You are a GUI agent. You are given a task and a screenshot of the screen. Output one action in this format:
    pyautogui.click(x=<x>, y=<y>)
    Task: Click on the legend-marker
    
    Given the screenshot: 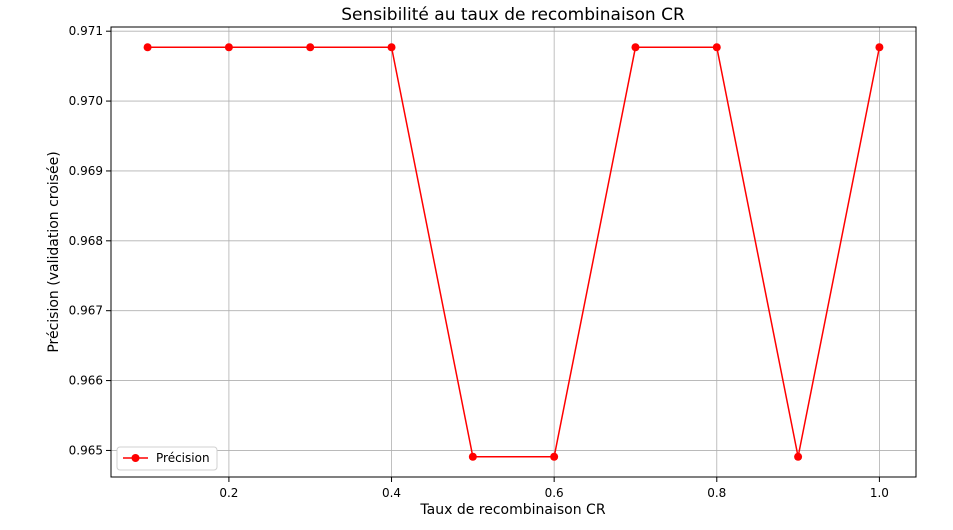 What is the action you would take?
    pyautogui.click(x=135, y=458)
    